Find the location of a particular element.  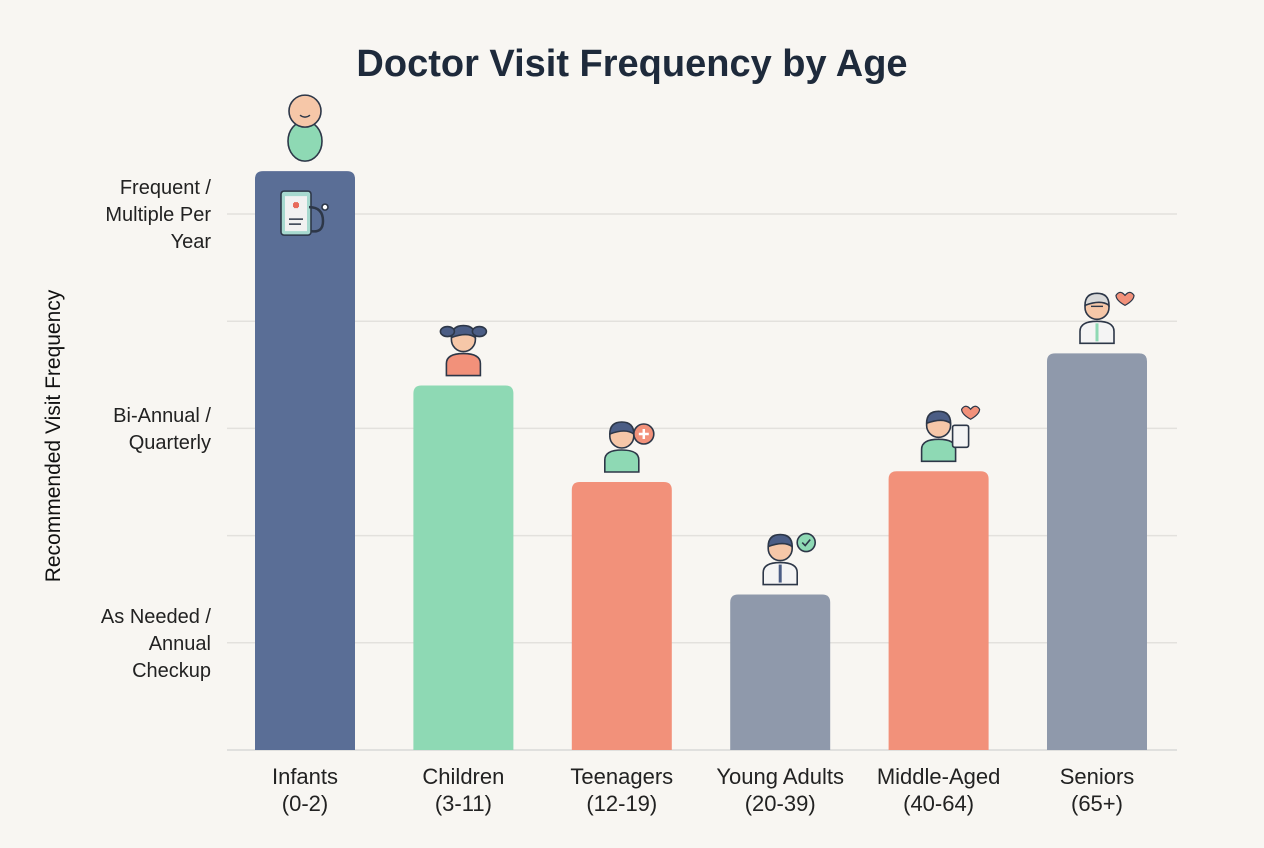

y-tick-label: Quarterly is located at coordinates (170, 443).